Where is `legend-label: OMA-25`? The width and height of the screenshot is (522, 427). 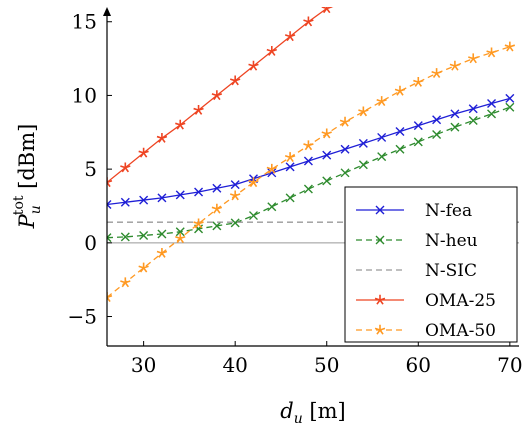
legend-label: OMA-25 is located at coordinates (460, 301).